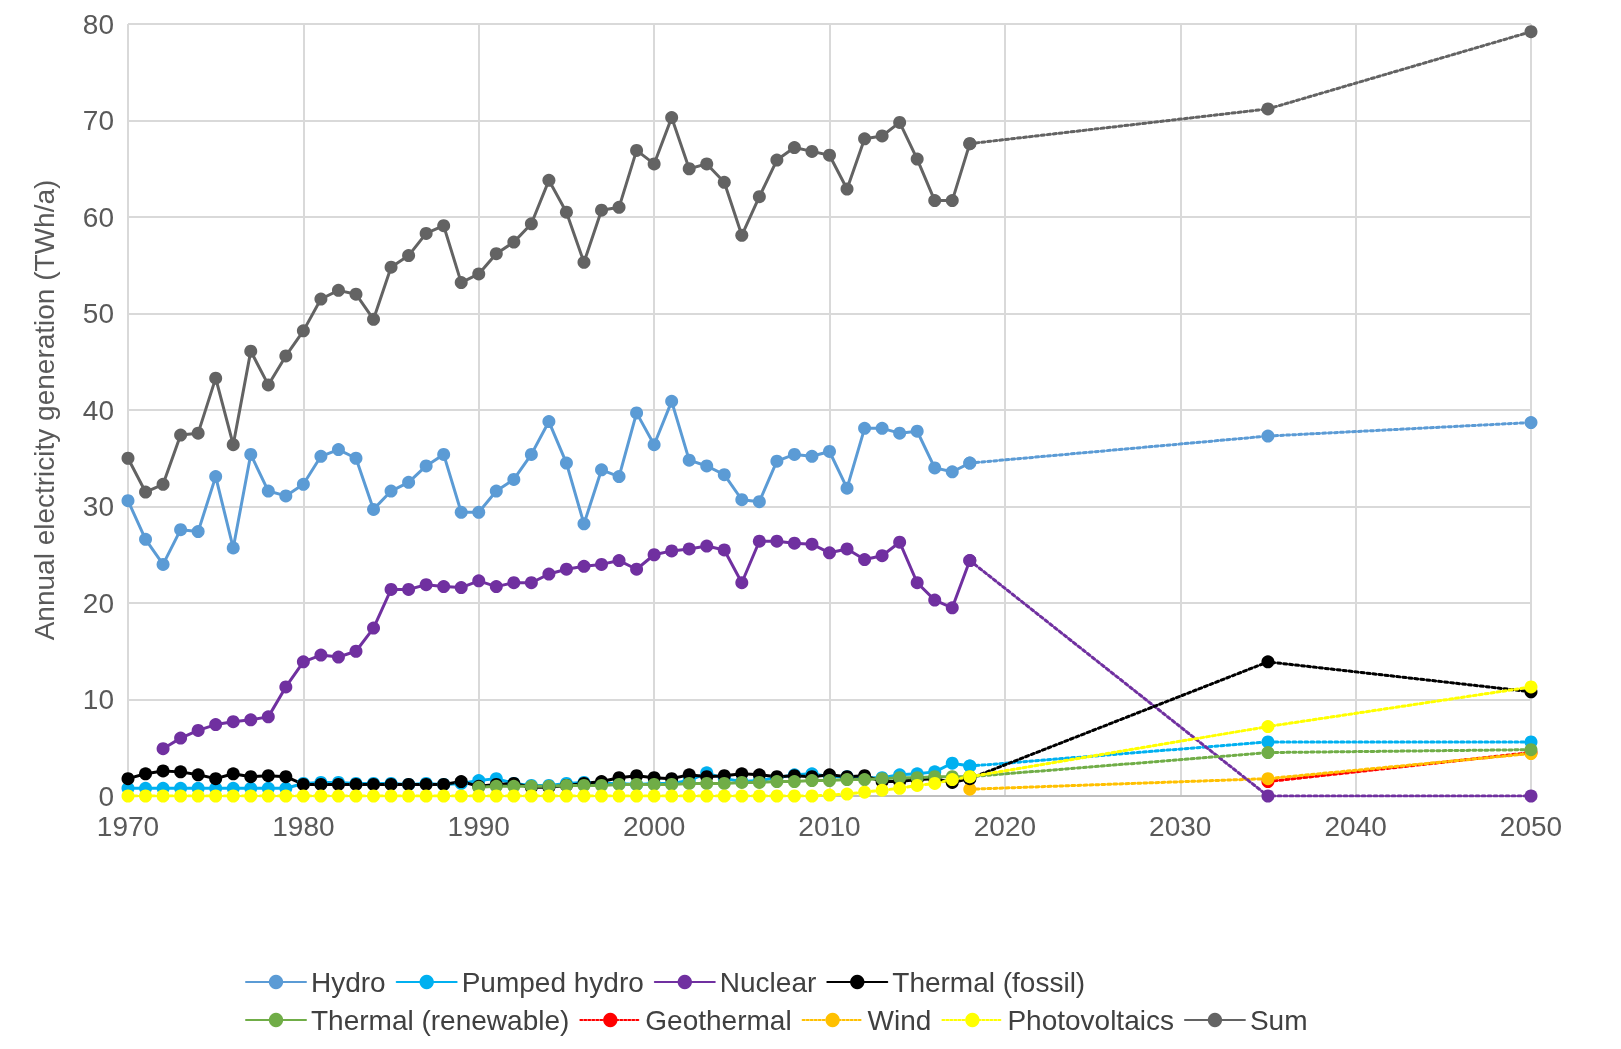  What do you see at coordinates (98, 410) in the screenshot?
I see `y-tick-label: 40` at bounding box center [98, 410].